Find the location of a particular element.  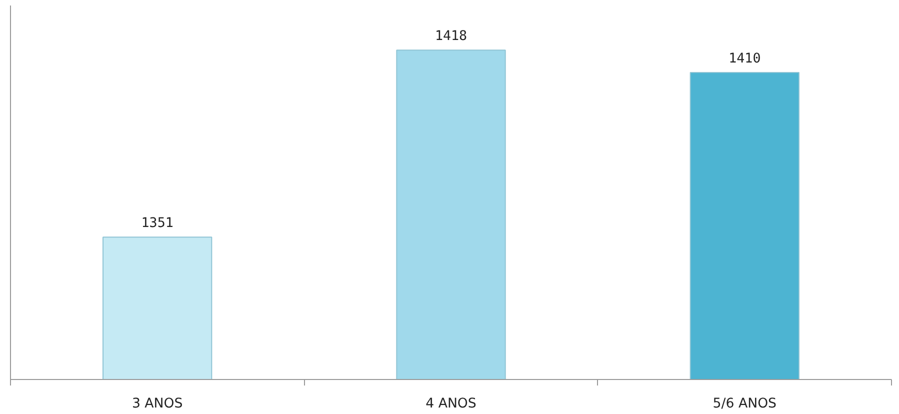

x-tick-label: 5/6 ANOS is located at coordinates (744, 404).